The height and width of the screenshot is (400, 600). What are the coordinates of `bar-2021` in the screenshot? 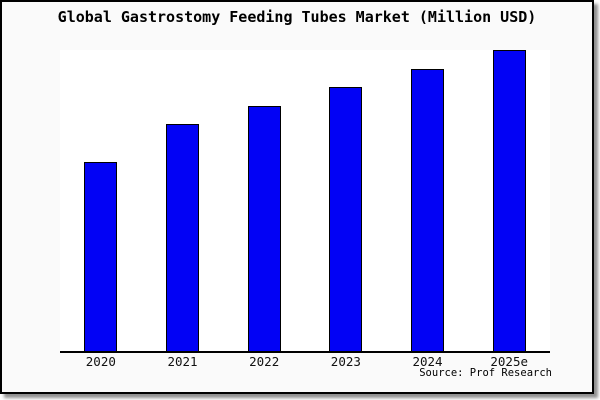 It's located at (182, 237).